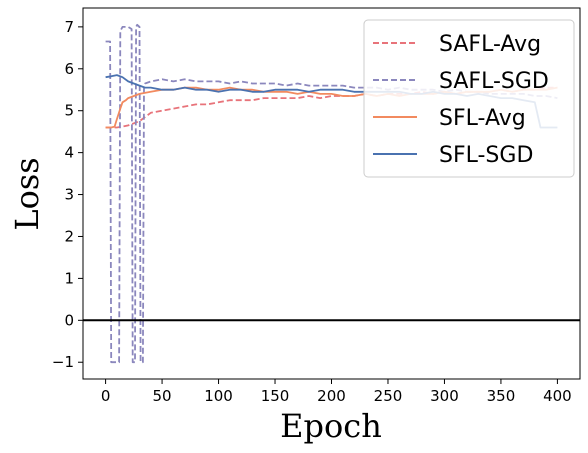  I want to click on y-axis-title: Loss, so click(27, 193).